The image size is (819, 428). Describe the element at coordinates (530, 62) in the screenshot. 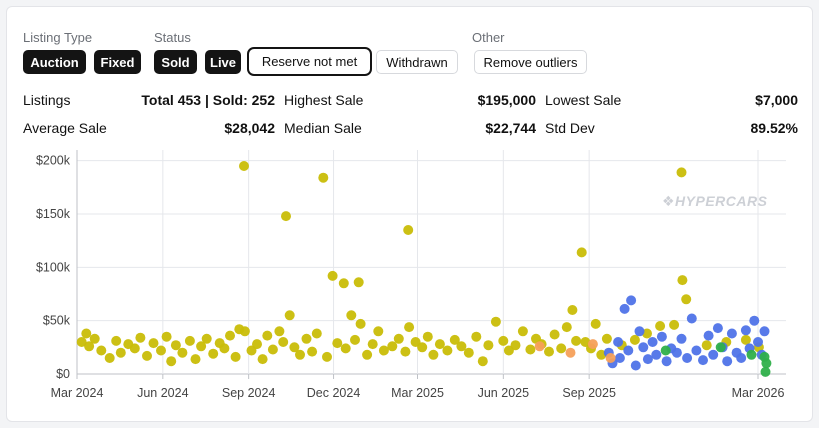

I see `remove-outliers-button: Remove outliers` at that location.